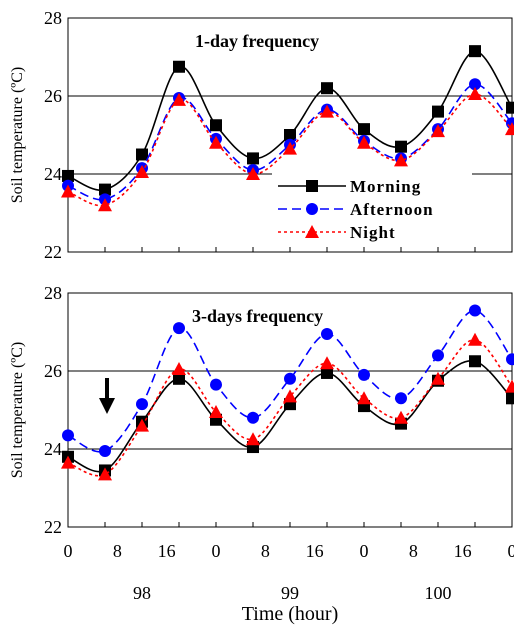 The height and width of the screenshot is (627, 514). I want to click on legend-label: Morning, so click(385, 186).